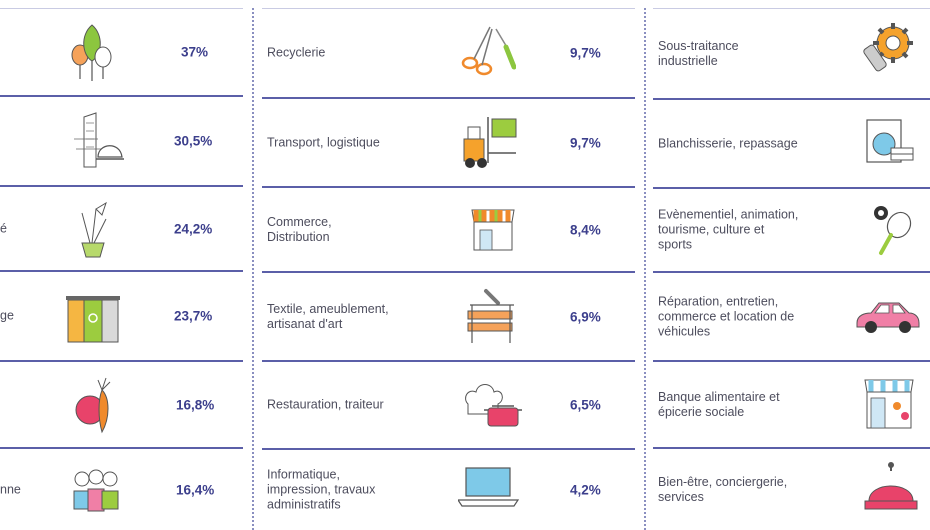 The height and width of the screenshot is (530, 930). What do you see at coordinates (195, 52) in the screenshot?
I see `percentage: 37%` at bounding box center [195, 52].